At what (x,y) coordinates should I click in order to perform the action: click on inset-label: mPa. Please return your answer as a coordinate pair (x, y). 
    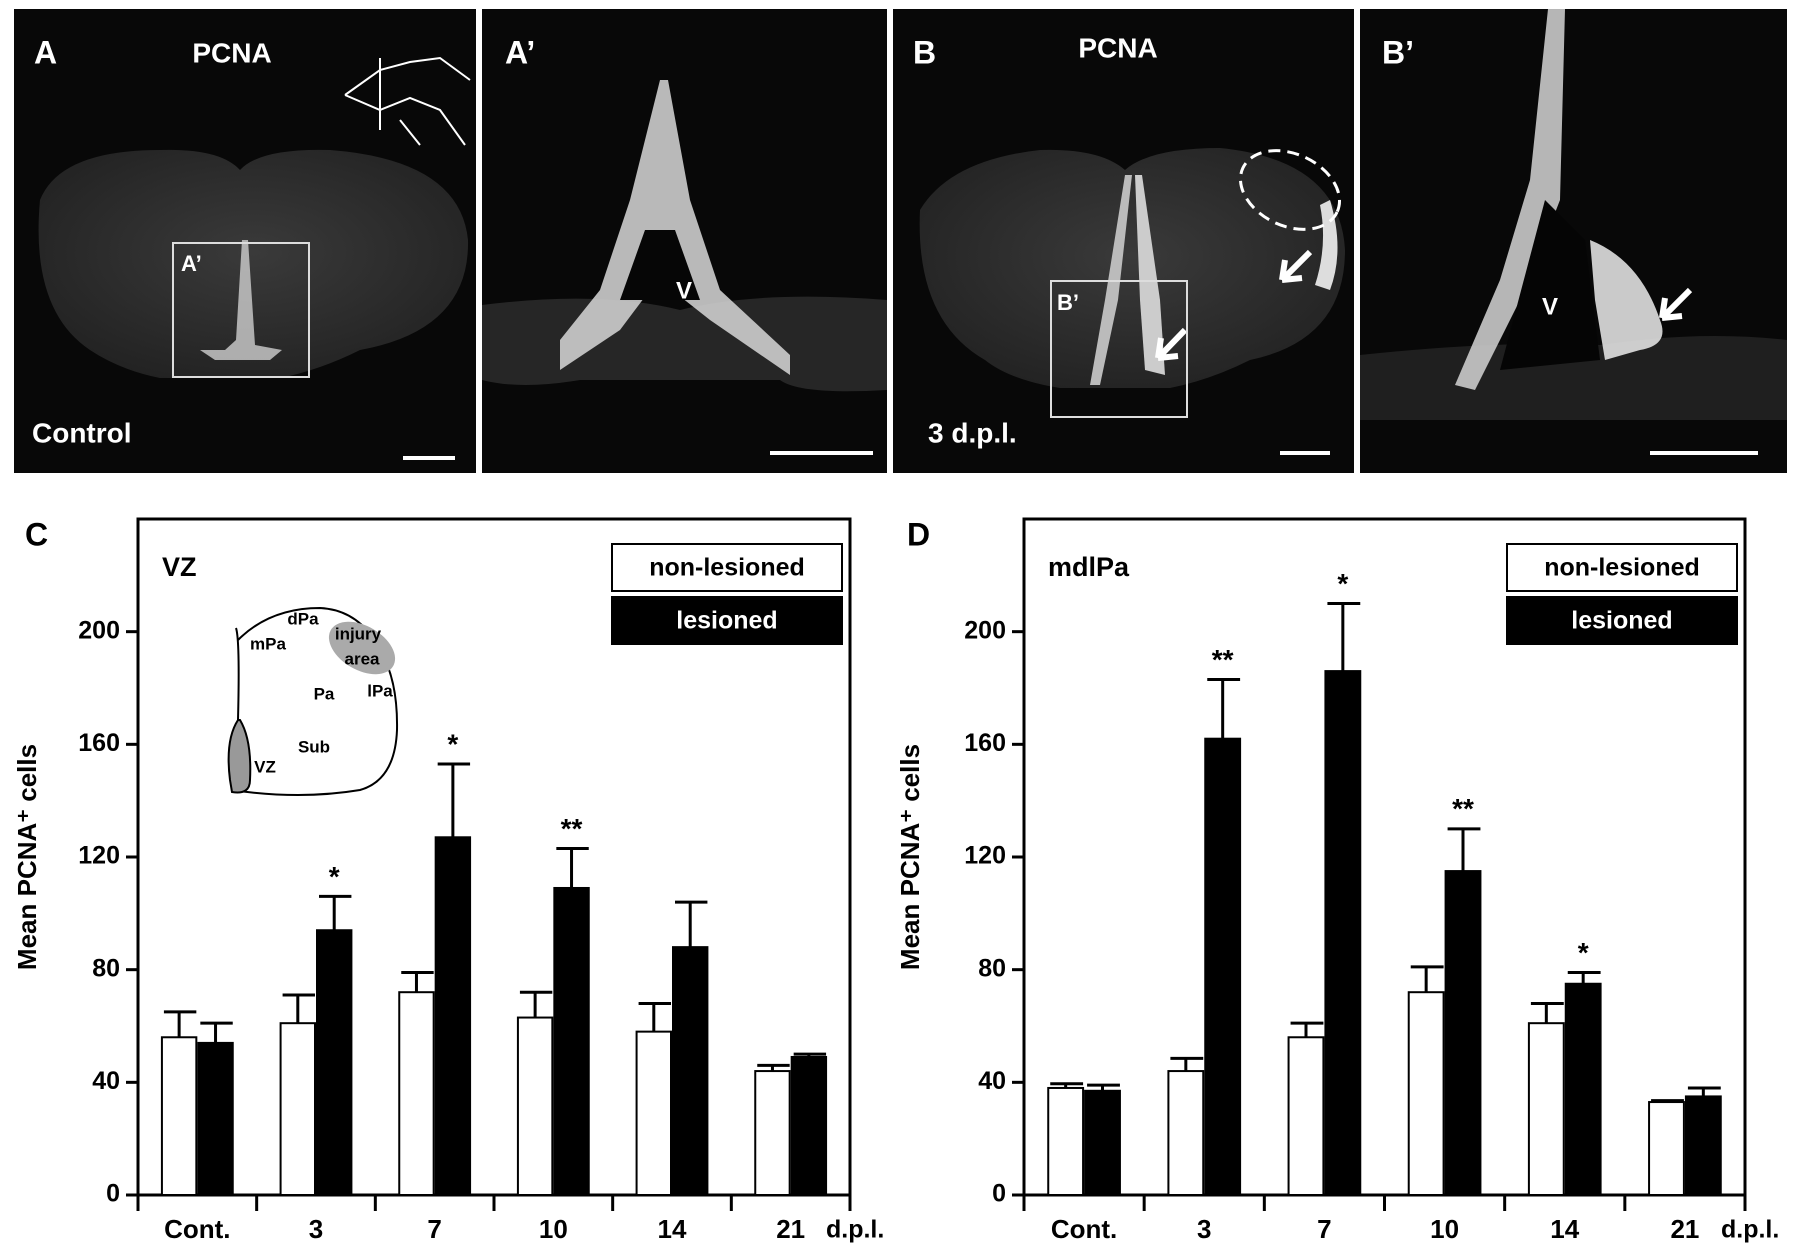
    Looking at the image, I should click on (268, 643).